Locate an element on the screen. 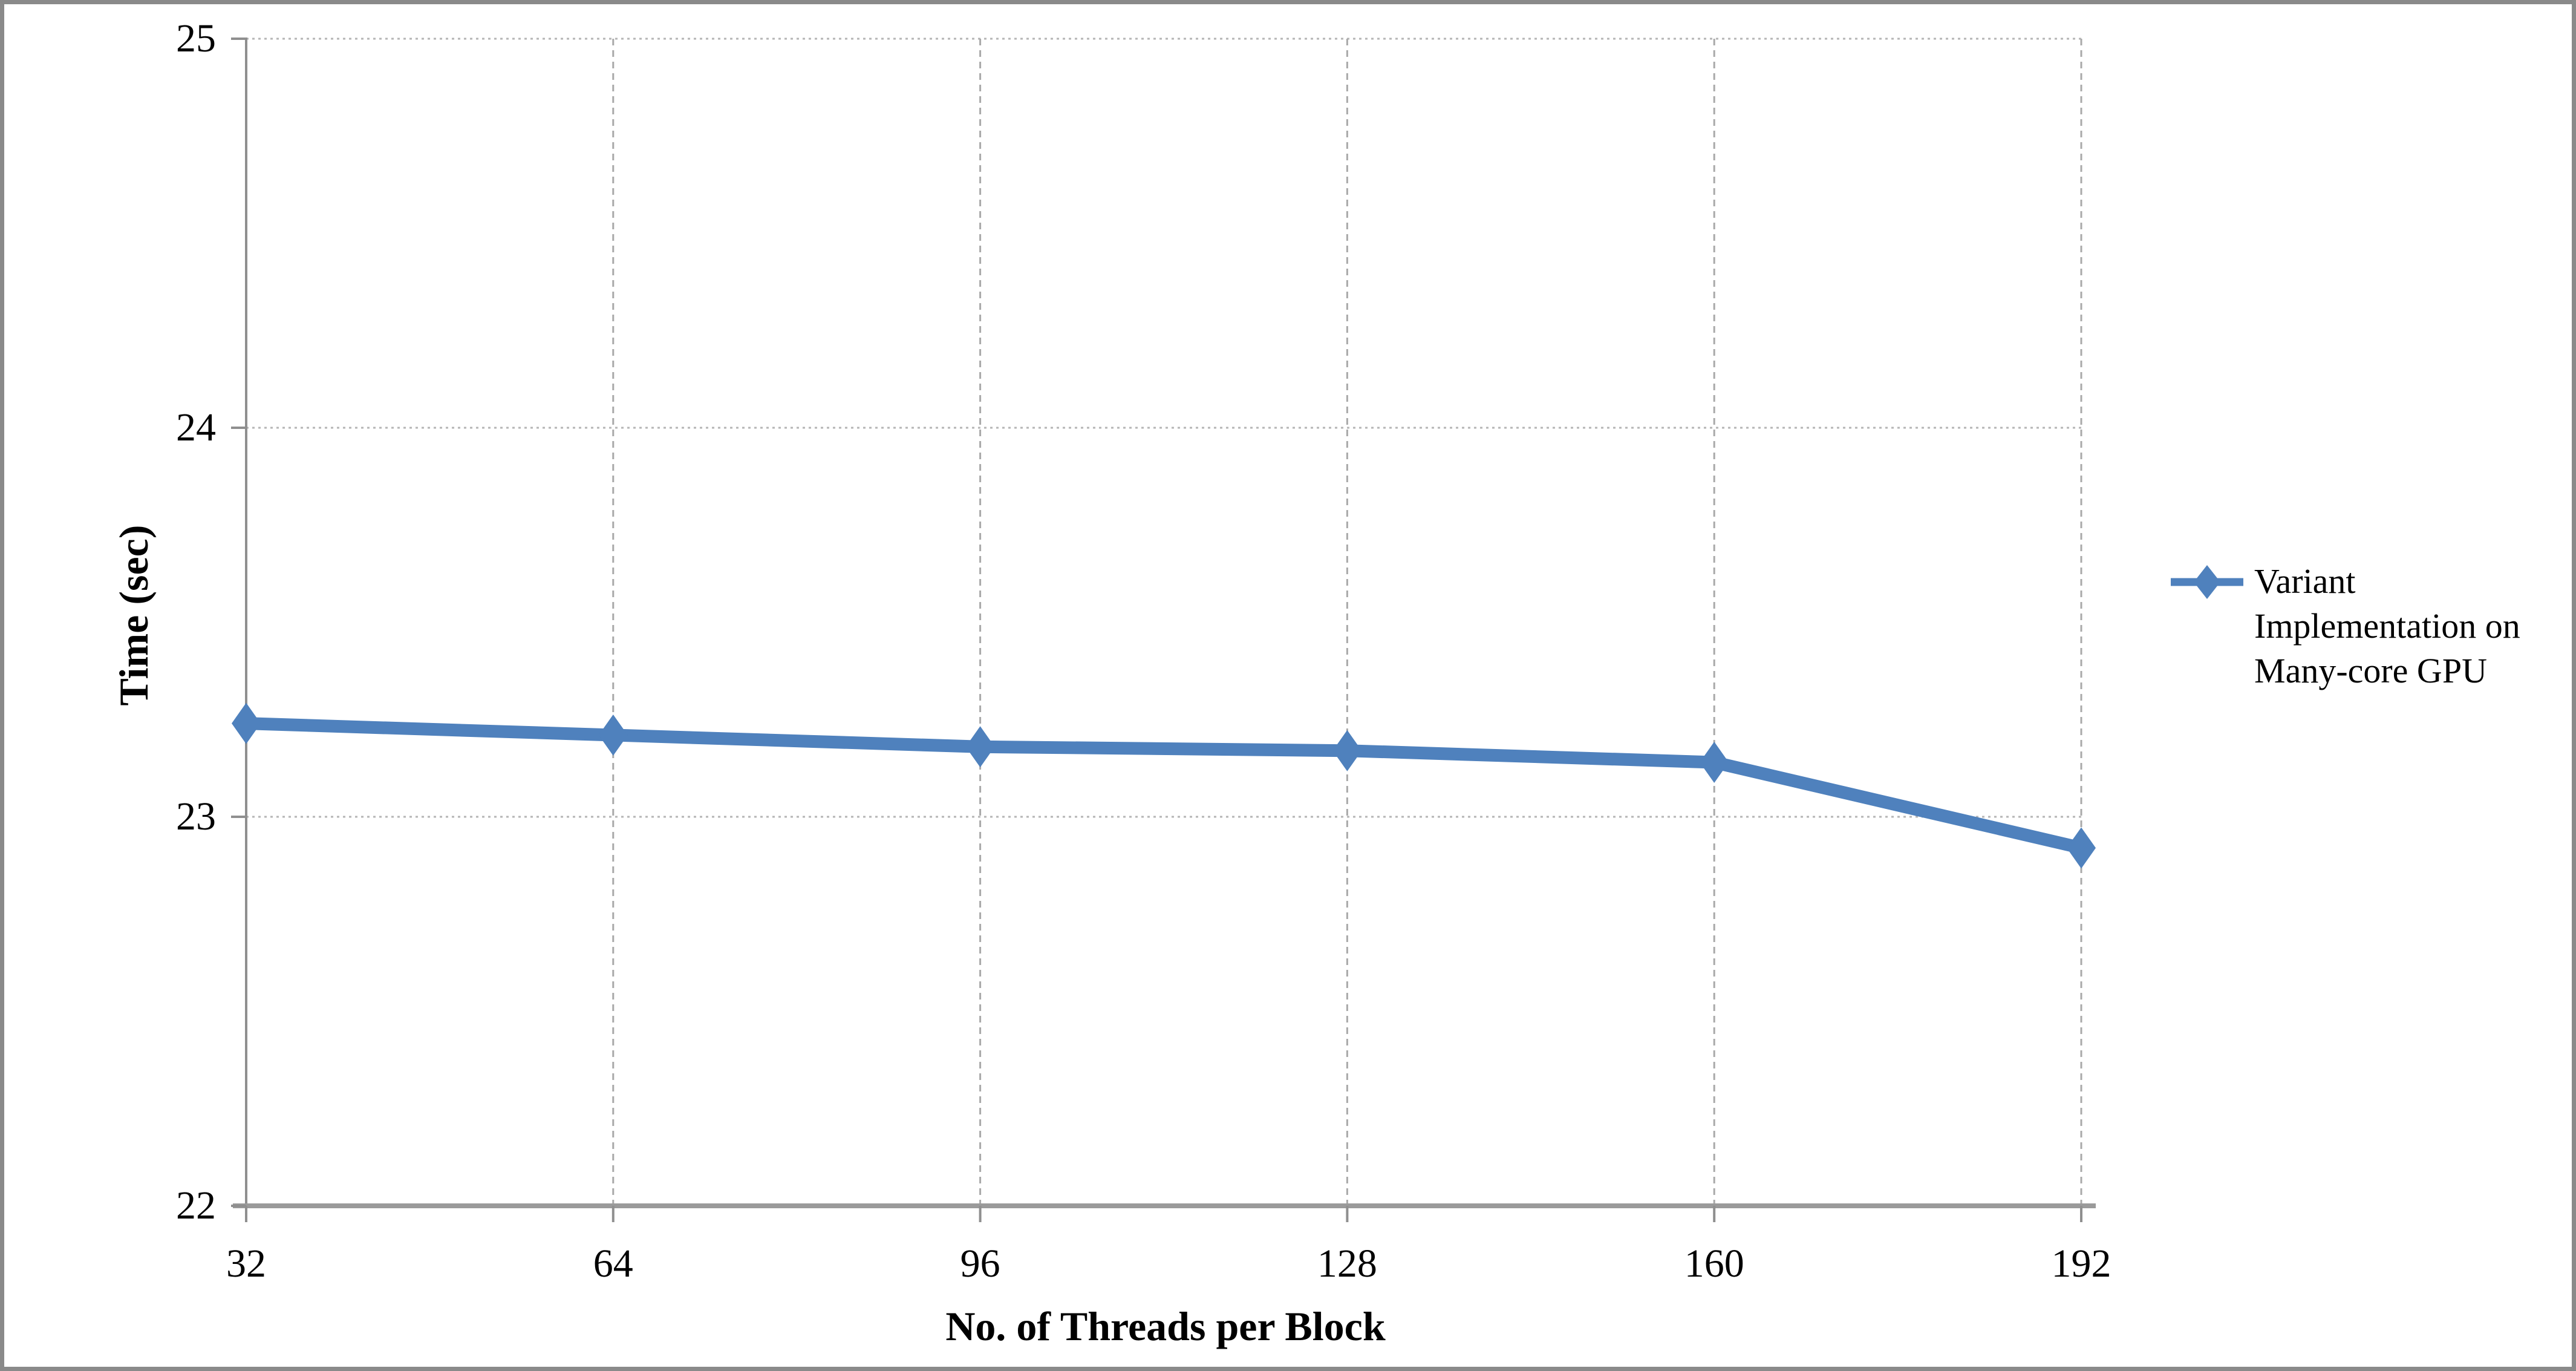  x-tick-label: 192 is located at coordinates (2081, 1264).